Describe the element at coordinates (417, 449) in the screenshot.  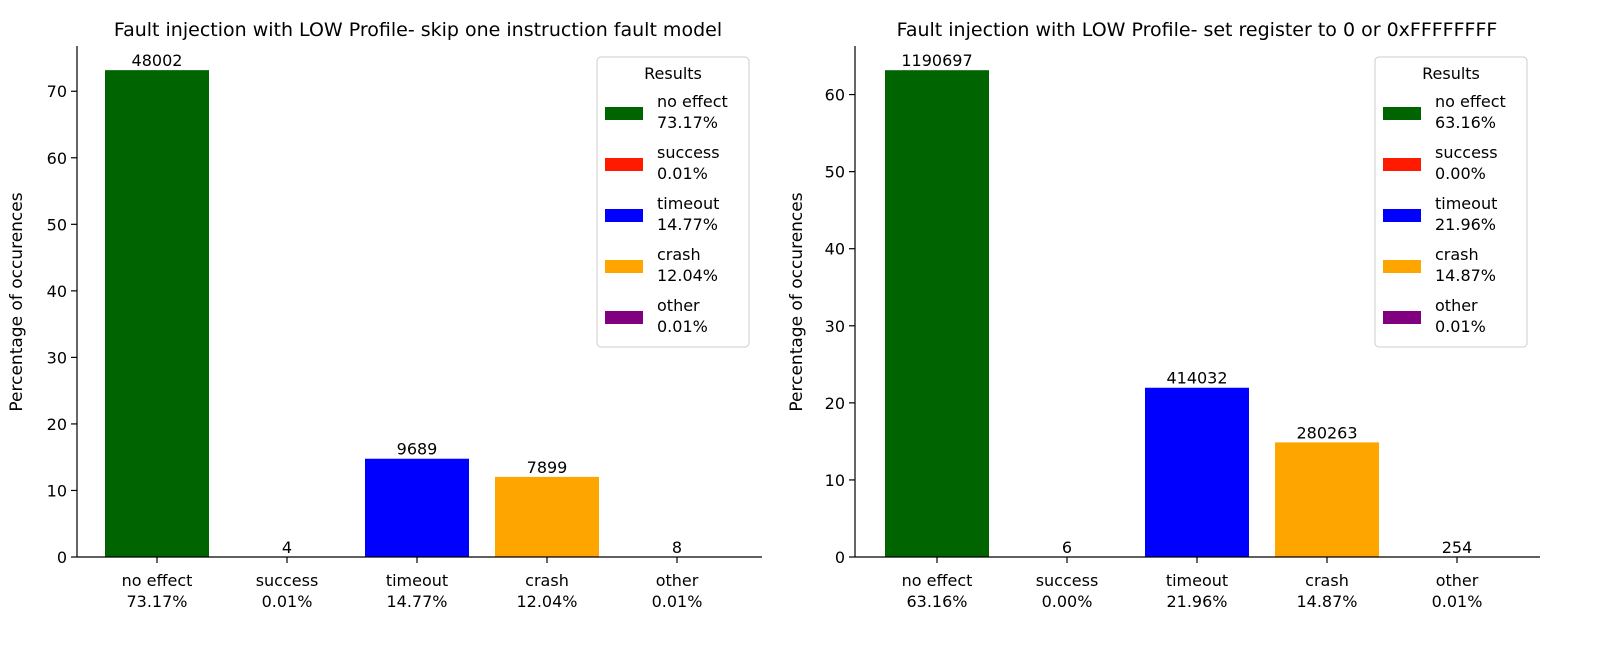
I see `bar-count-label: 9689` at that location.